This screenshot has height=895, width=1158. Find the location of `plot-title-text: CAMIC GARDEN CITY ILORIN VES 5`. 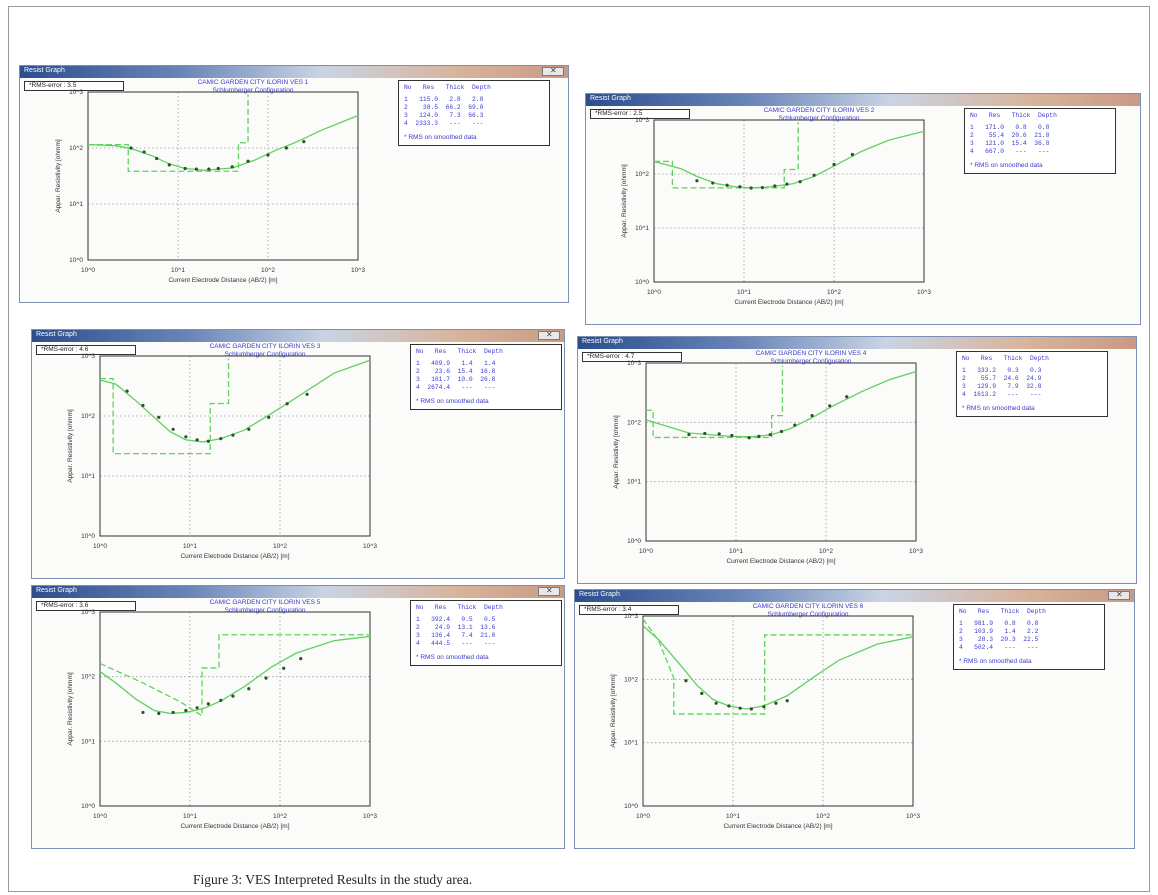

plot-title-text: CAMIC GARDEN CITY ILORIN VES 5 is located at coordinates (265, 602).